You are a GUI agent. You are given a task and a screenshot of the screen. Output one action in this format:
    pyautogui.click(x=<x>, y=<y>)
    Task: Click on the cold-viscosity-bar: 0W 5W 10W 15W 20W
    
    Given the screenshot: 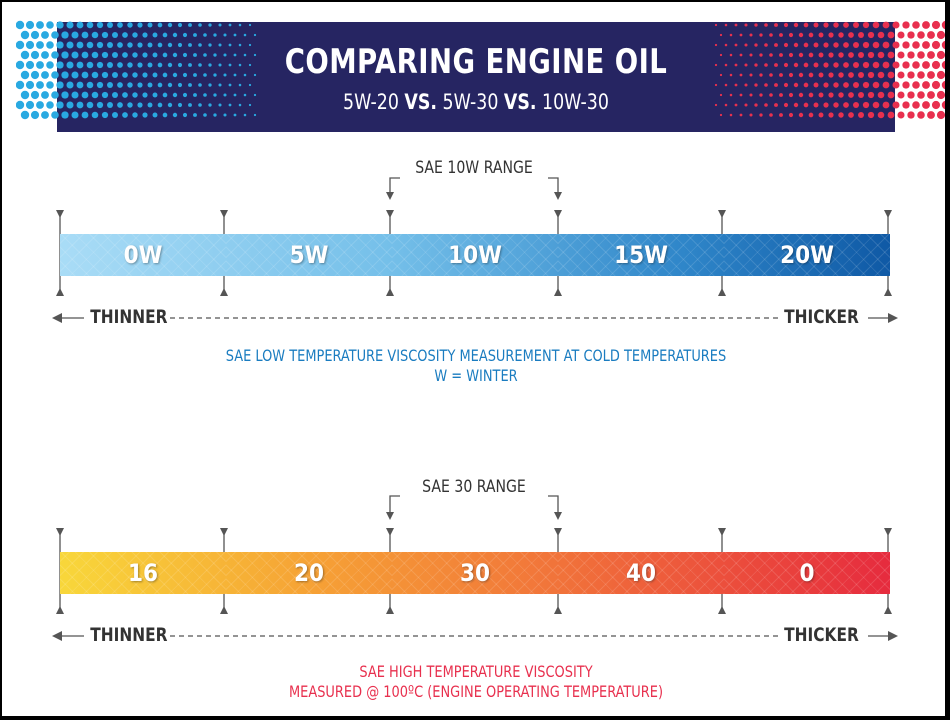 What is the action you would take?
    pyautogui.click(x=475, y=255)
    